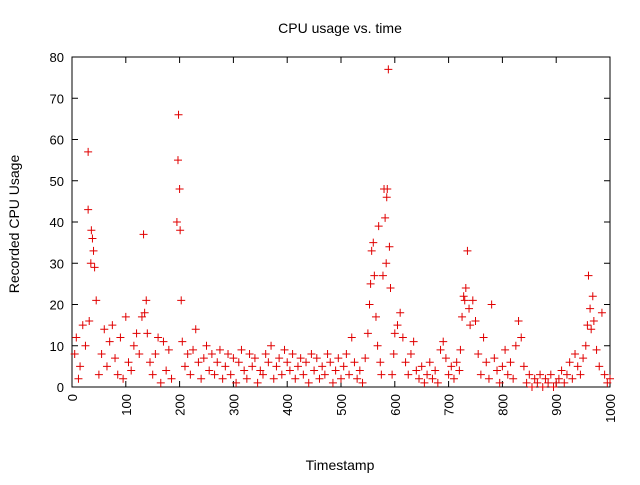 The height and width of the screenshot is (485, 640). What do you see at coordinates (57, 346) in the screenshot?
I see `y-tick-label: 10` at bounding box center [57, 346].